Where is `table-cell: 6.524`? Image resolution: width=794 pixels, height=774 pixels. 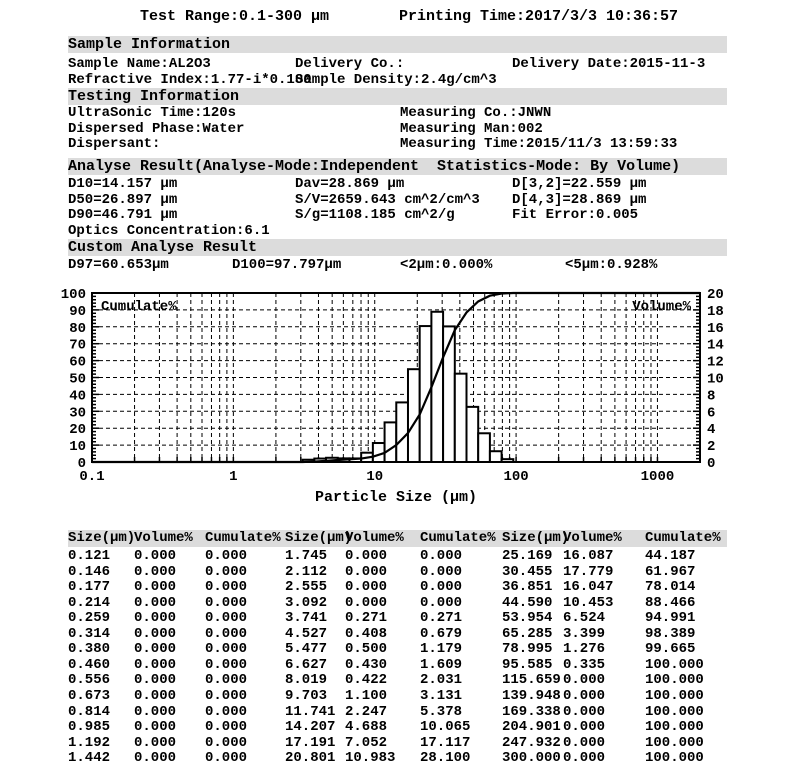
table-cell: 6.524 is located at coordinates (584, 618).